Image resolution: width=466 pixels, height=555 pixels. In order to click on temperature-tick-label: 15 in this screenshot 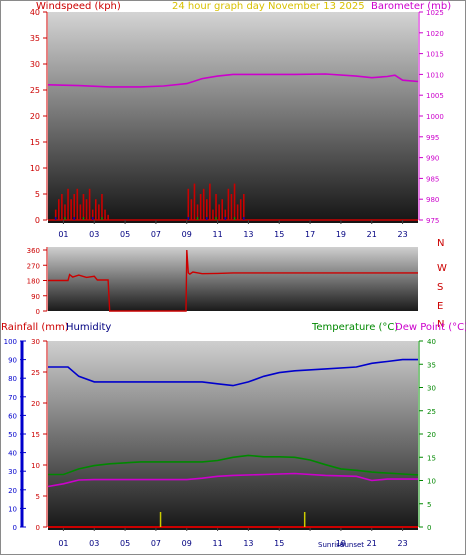, I will do `click(431, 458)`.